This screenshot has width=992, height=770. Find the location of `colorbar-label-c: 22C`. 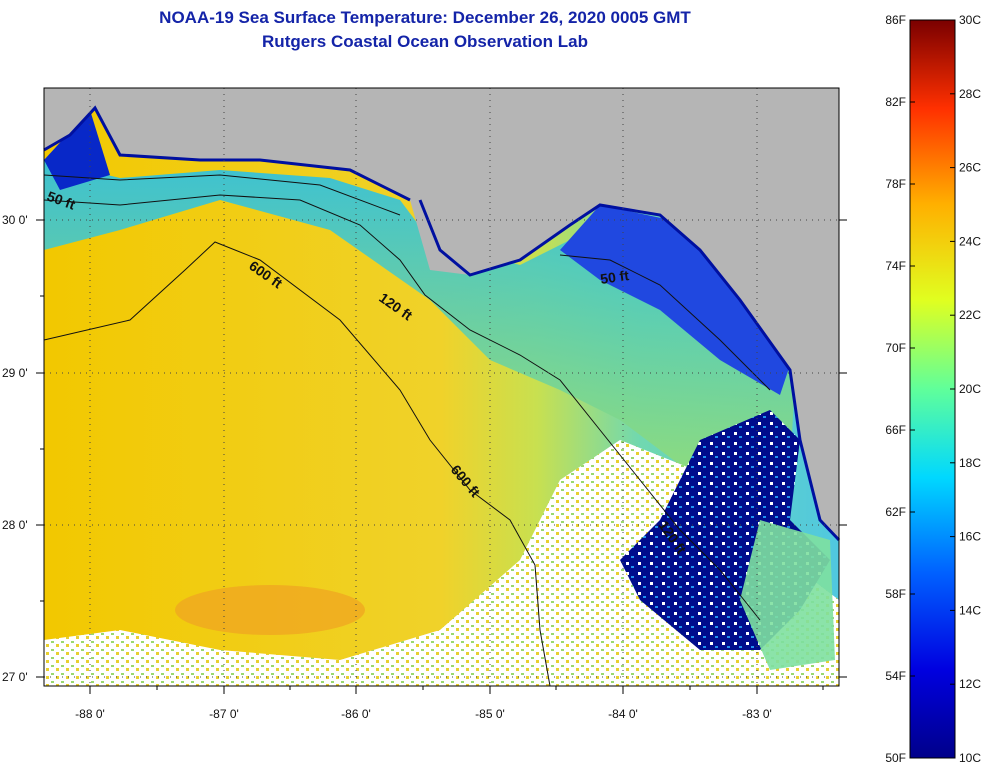

colorbar-label-c: 22C is located at coordinates (970, 315).